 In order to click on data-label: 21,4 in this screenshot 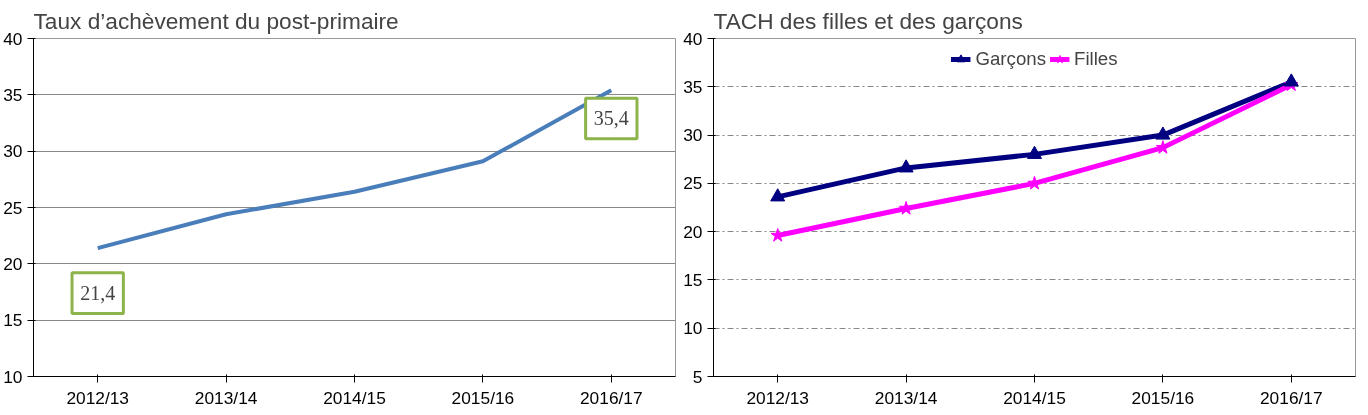, I will do `click(98, 293)`.